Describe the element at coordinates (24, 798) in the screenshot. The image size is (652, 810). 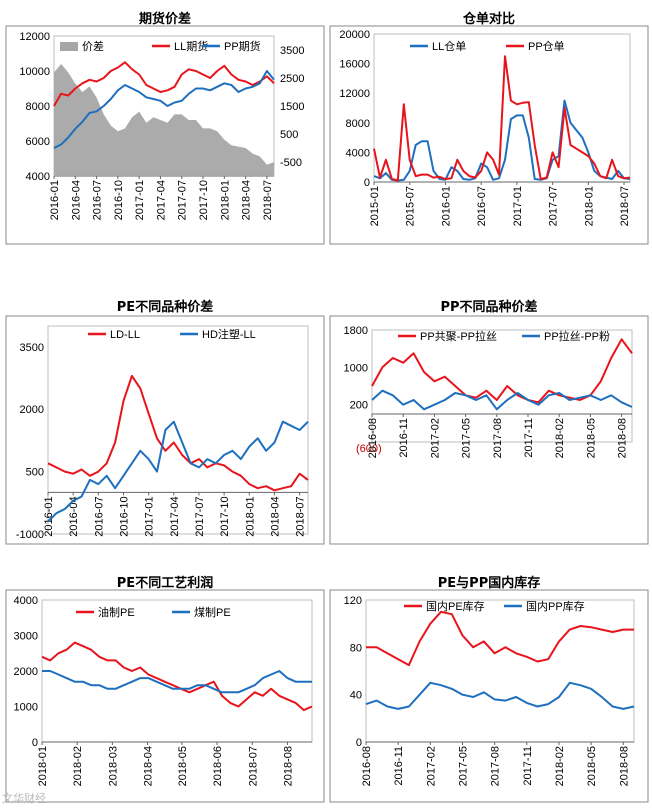
I see `watermark: 文华财经` at that location.